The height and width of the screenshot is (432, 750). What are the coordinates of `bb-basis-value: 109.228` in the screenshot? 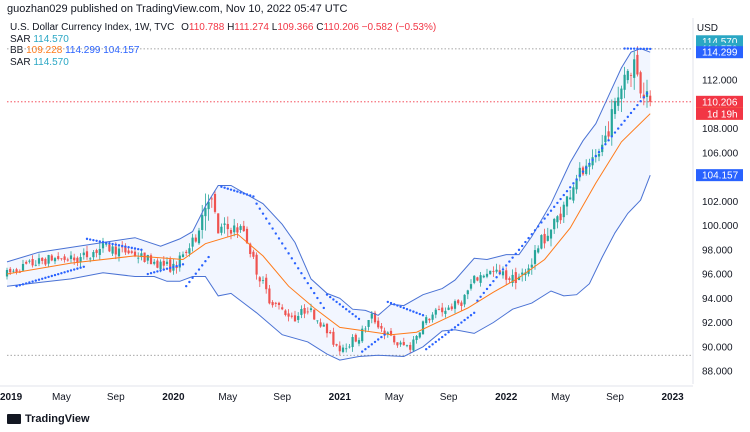 It's located at (44, 50).